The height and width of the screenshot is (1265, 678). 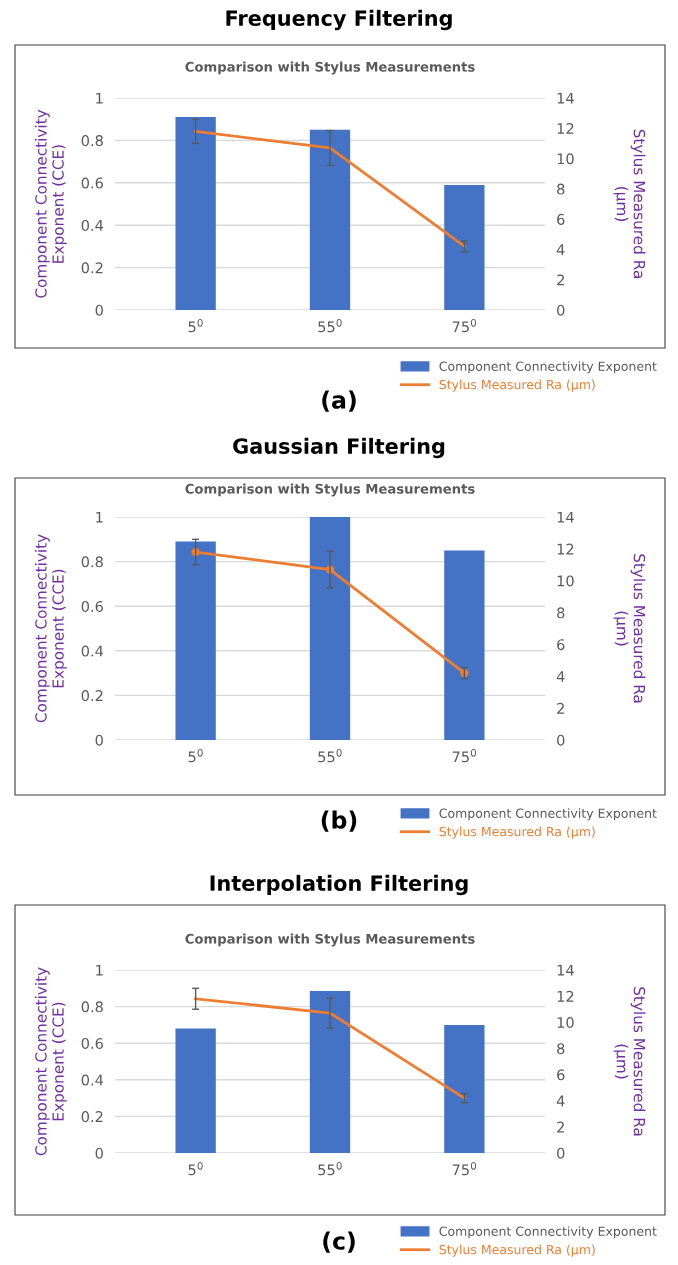 I want to click on text: (b), so click(x=339, y=821).